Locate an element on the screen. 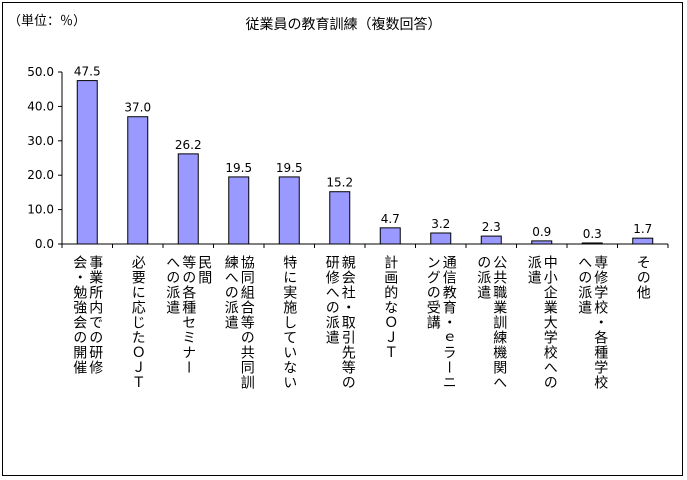  category-label: 計画的なＯＪＴ is located at coordinates (390, 307).